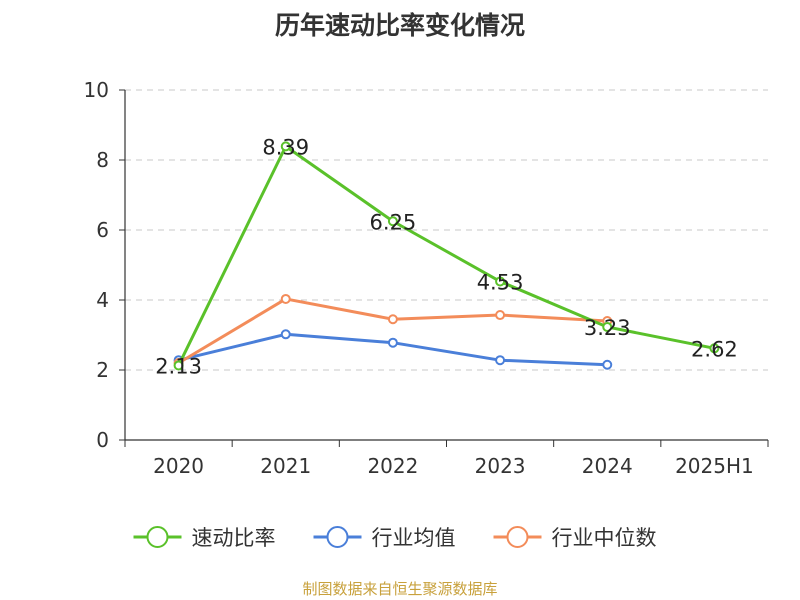  I want to click on x-tick-label: 2020, so click(178, 466).